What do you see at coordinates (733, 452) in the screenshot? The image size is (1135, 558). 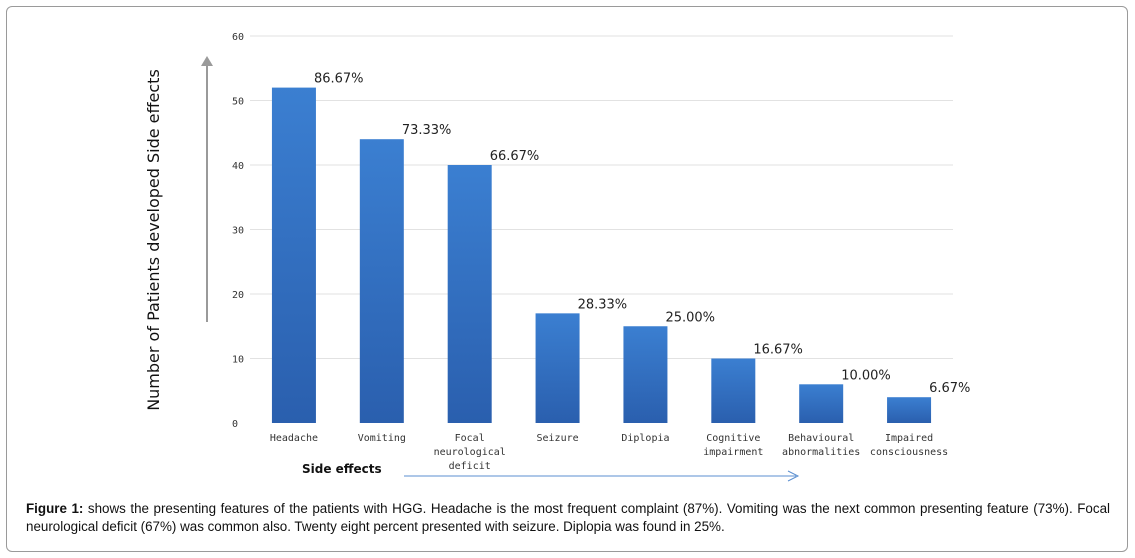 I see `x-tick-label-line: impairment` at bounding box center [733, 452].